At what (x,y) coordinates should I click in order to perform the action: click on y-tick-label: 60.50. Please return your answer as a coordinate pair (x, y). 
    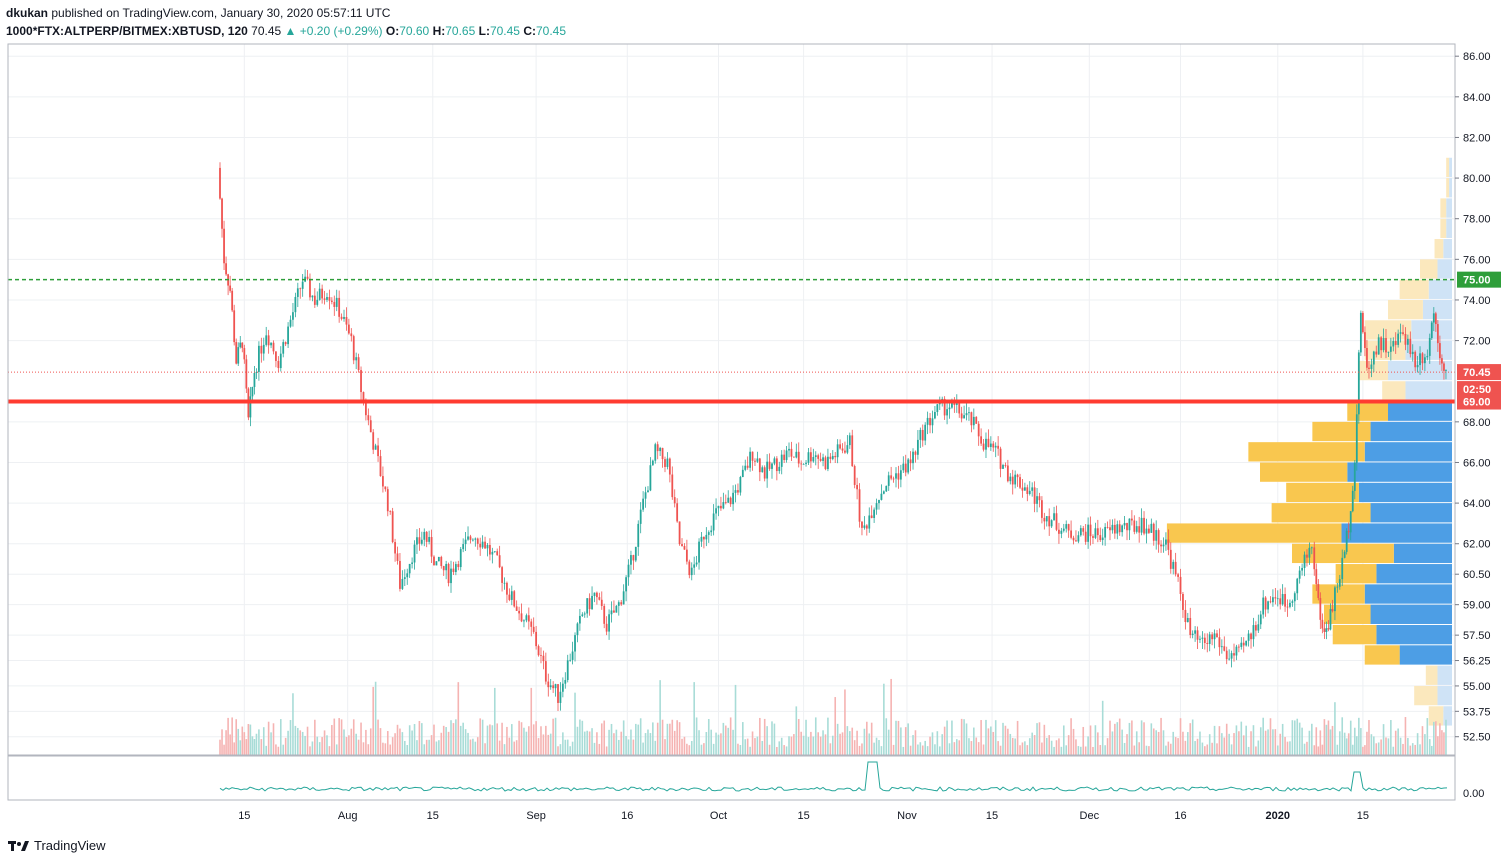
    Looking at the image, I should click on (1477, 575).